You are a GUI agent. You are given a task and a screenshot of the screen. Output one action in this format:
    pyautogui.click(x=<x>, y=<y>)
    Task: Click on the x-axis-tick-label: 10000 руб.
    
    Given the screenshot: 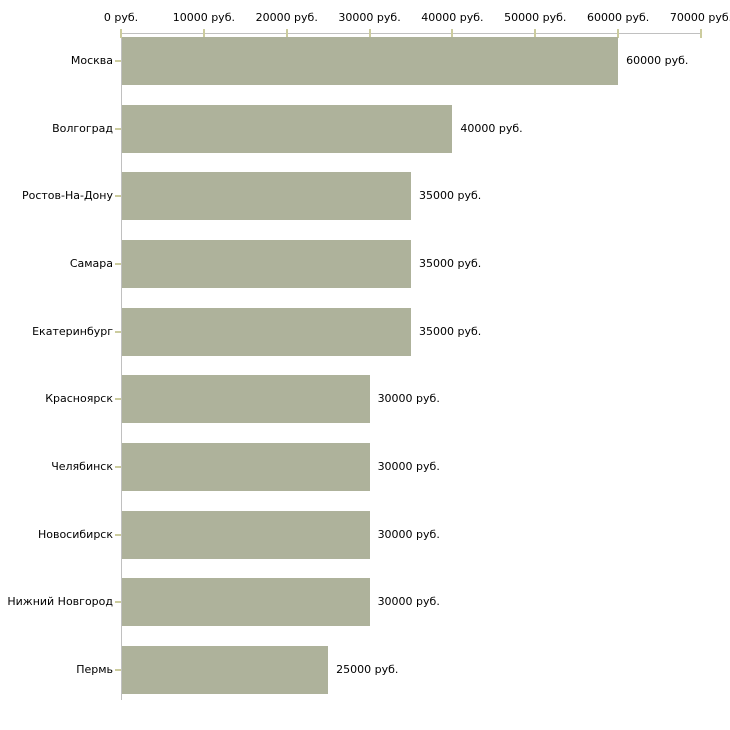 What is the action you would take?
    pyautogui.click(x=203, y=17)
    